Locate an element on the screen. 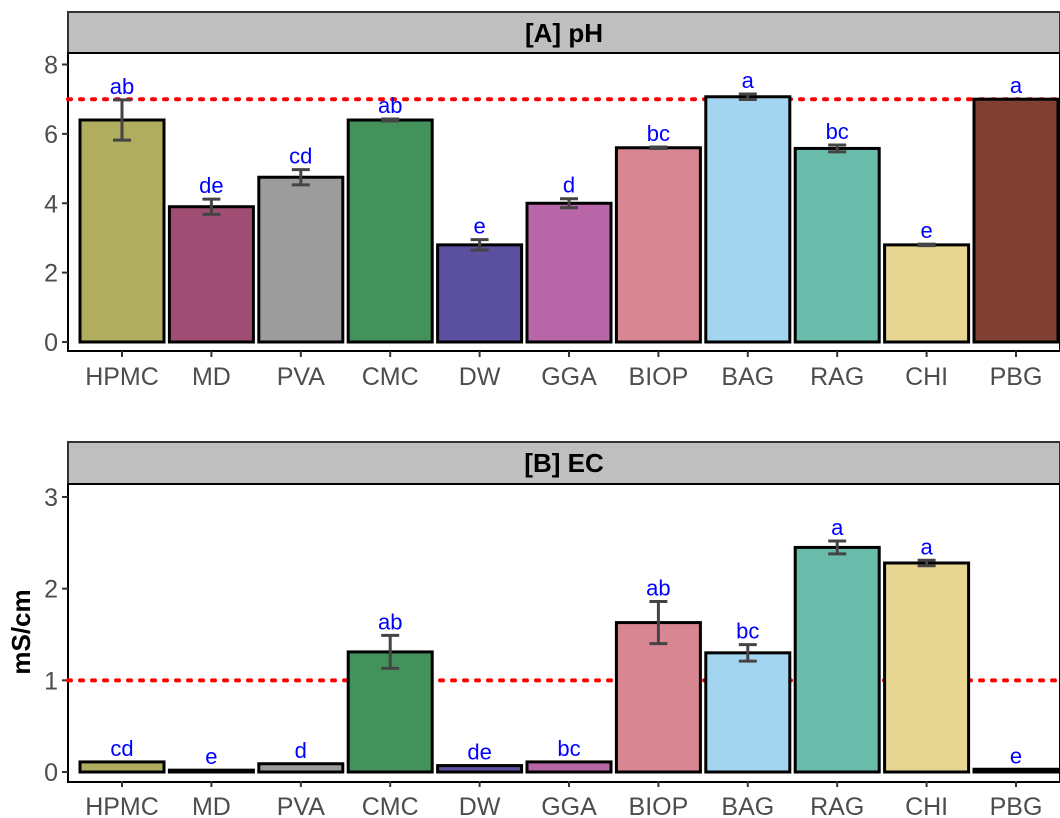  panel-a-x-axis: HPMC MD PVA CMC DW GGA BIOP BAG RAG CHI PBG is located at coordinates (563, 371).